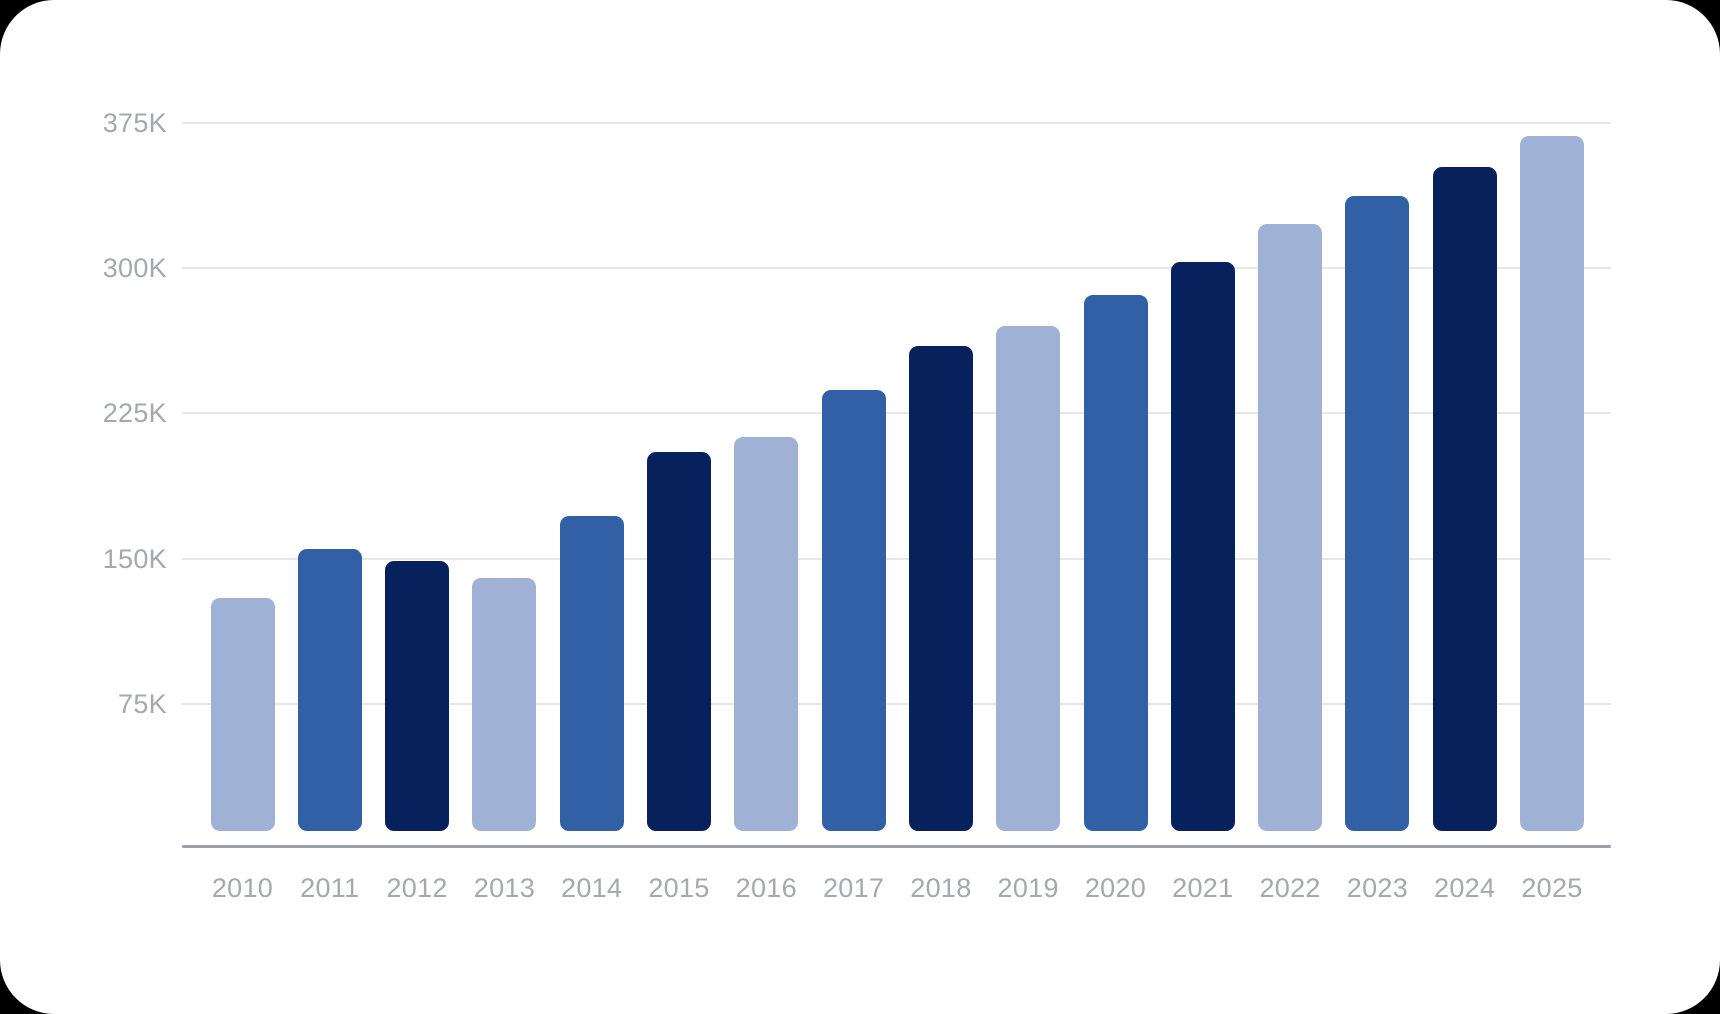  I want to click on y-tick-label-375k: 375K, so click(134, 122).